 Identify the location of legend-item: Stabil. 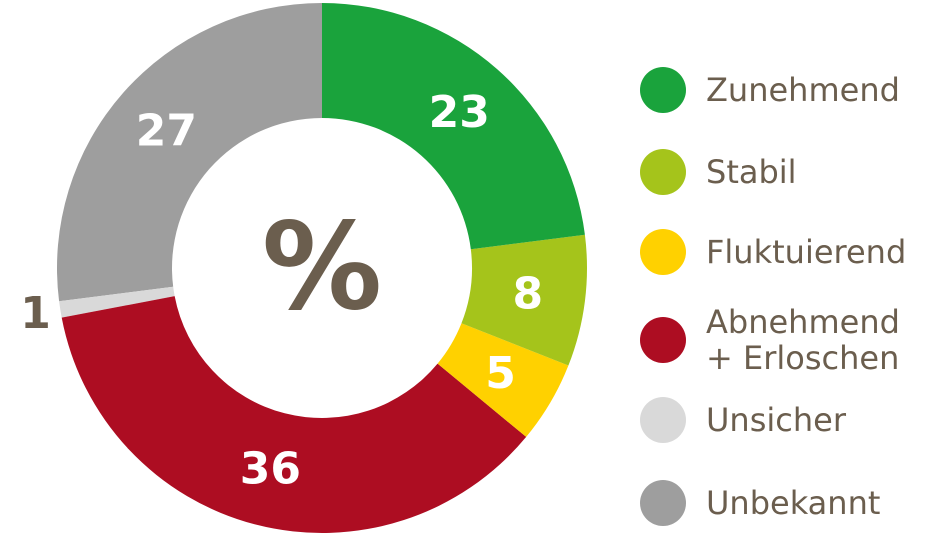
(780, 172).